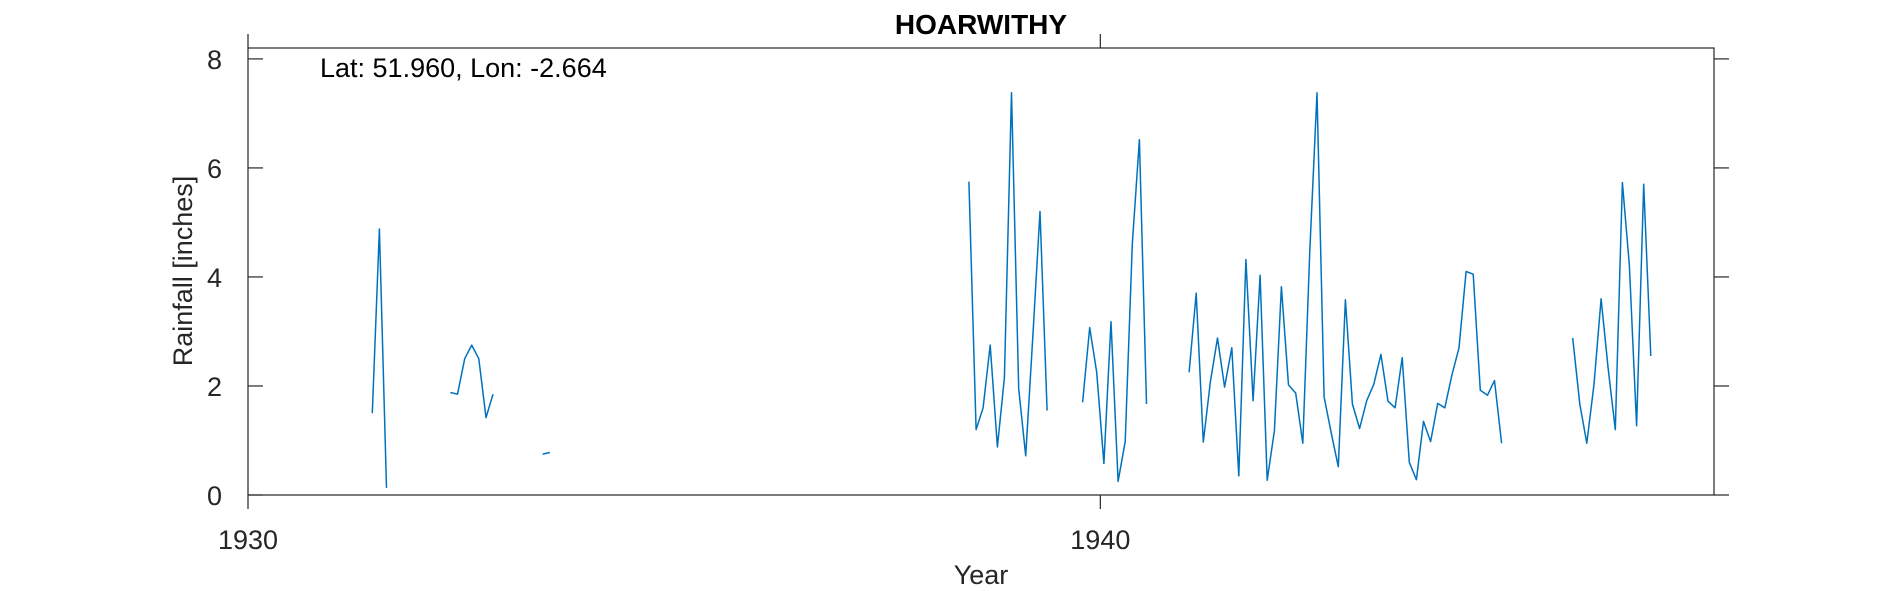 This screenshot has width=1890, height=591. Describe the element at coordinates (183, 271) in the screenshot. I see `y-axis-label: Rainfall [inches]` at that location.